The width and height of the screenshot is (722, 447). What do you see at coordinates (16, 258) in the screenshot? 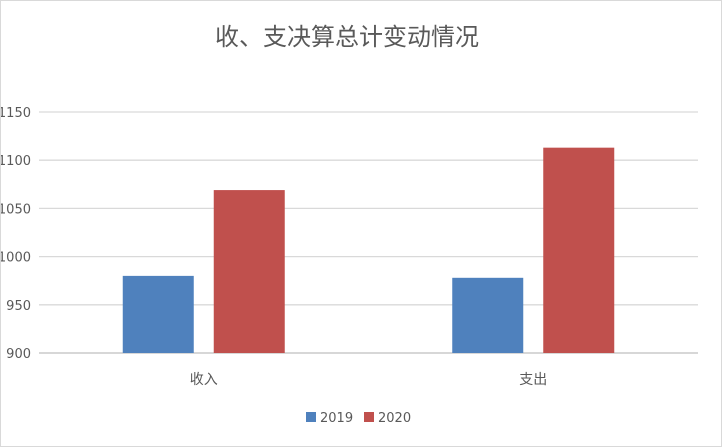
I see `y-tick-label: 1000` at bounding box center [16, 258].